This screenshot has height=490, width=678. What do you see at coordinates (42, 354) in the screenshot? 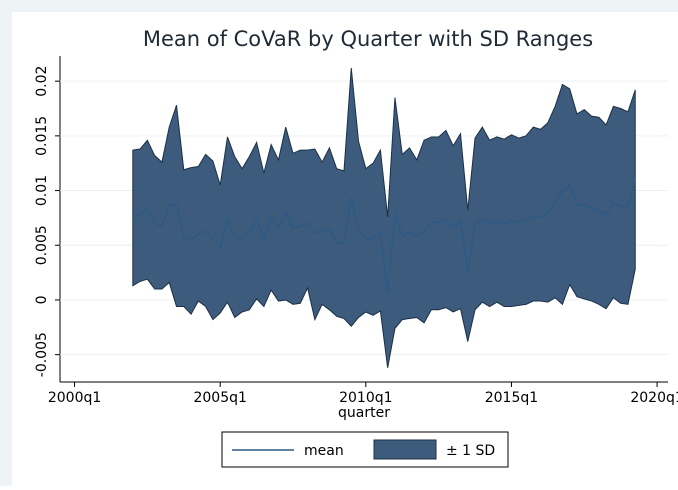
I see `y-tick-label: -0.005` at bounding box center [42, 354].